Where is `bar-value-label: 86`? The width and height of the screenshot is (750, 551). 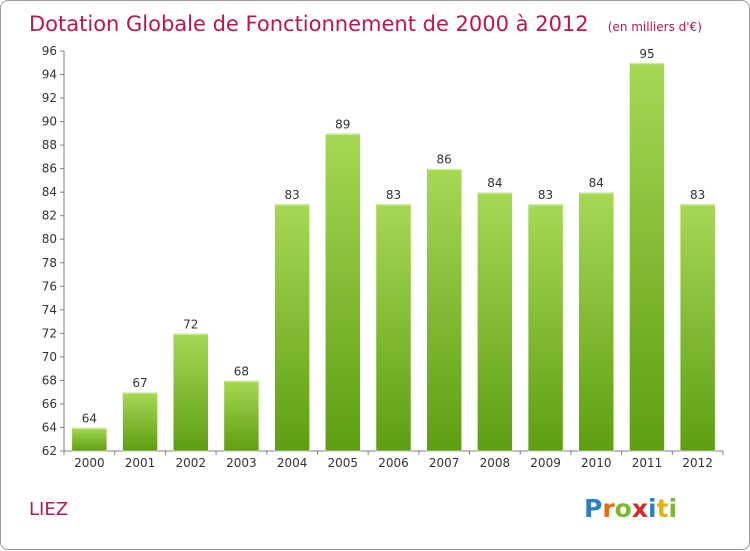
bar-value-label: 86 is located at coordinates (444, 160).